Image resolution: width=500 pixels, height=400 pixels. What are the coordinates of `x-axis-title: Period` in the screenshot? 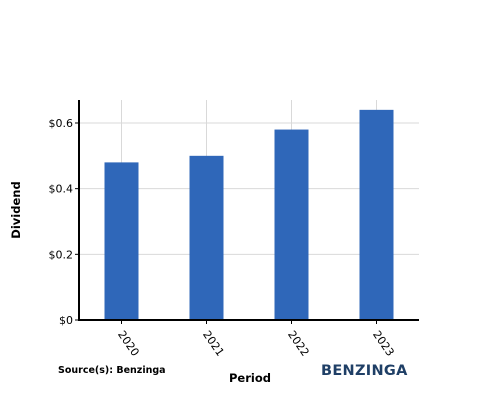 It's located at (250, 378).